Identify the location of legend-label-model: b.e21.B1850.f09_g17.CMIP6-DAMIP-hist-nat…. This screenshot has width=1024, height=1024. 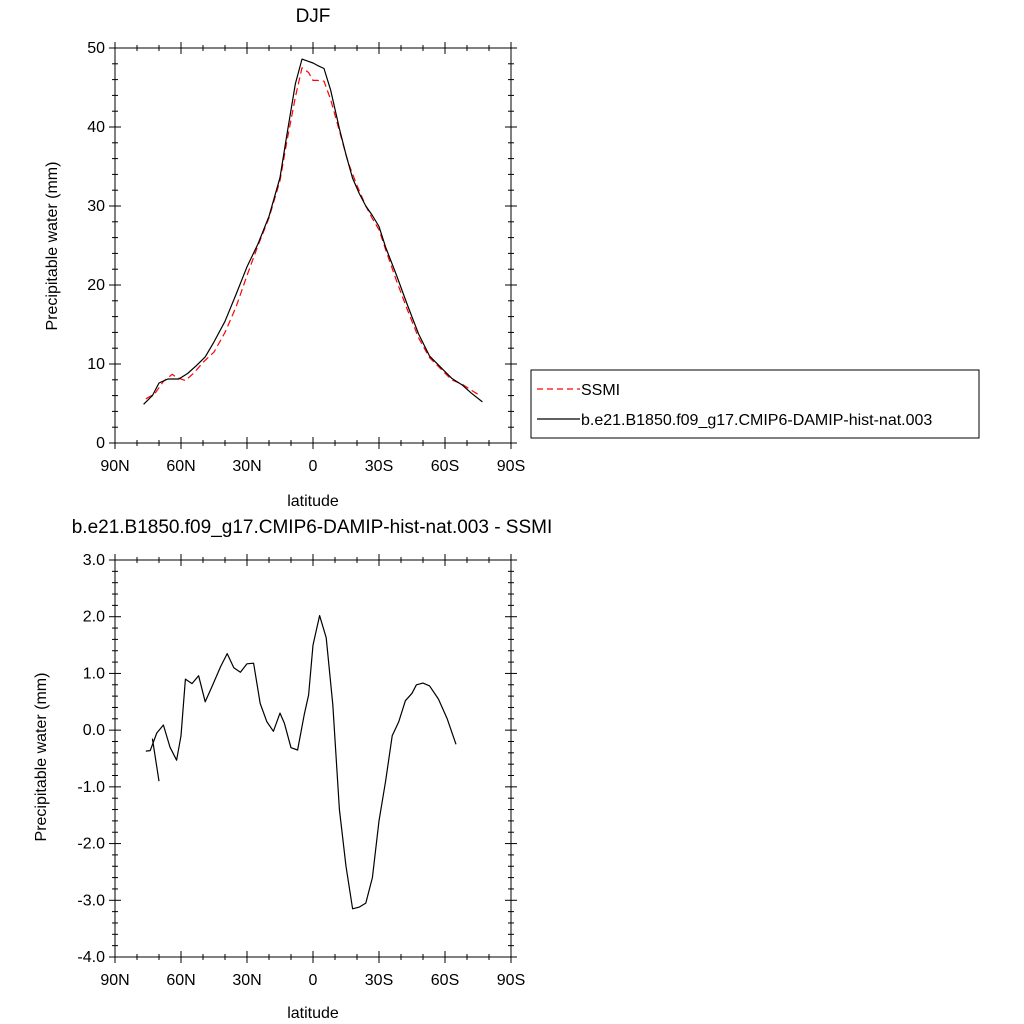
(756, 420).